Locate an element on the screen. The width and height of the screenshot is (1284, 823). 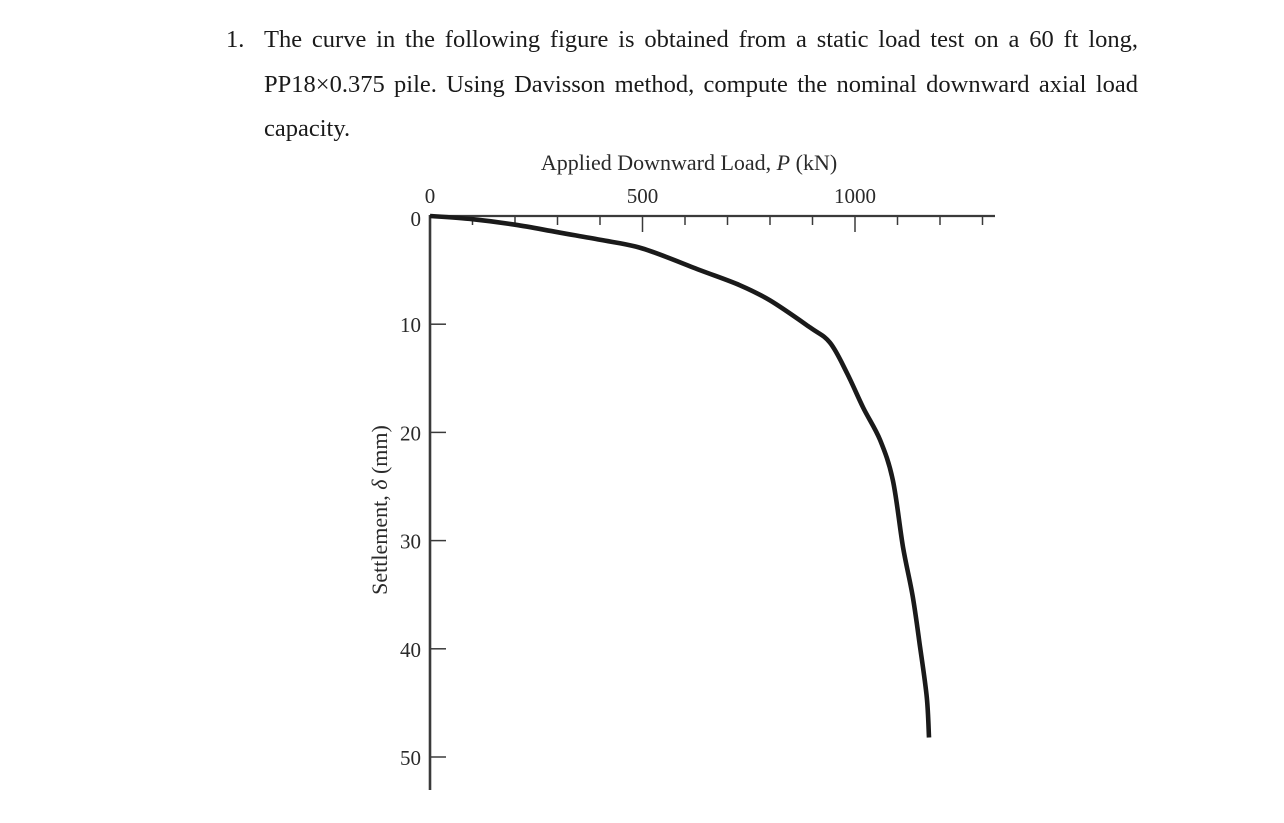
y-tick-label: 50 is located at coordinates (410, 758).